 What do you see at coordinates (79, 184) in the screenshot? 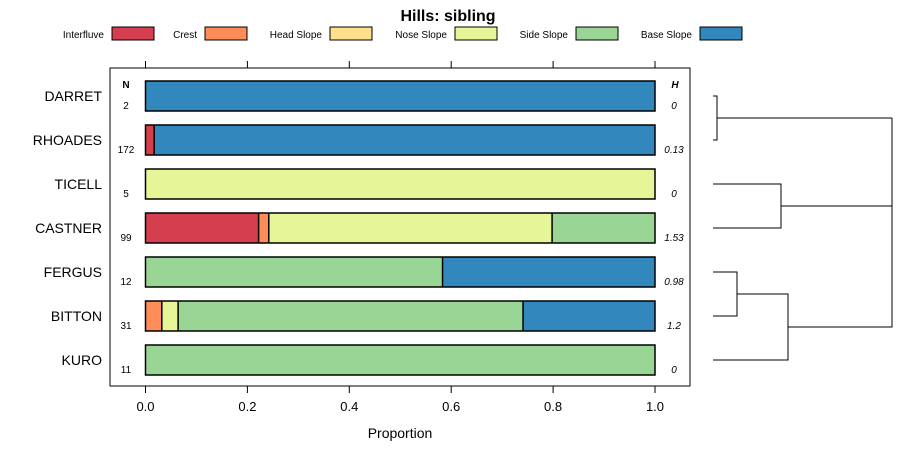
I see `row-label: TICELL` at bounding box center [79, 184].